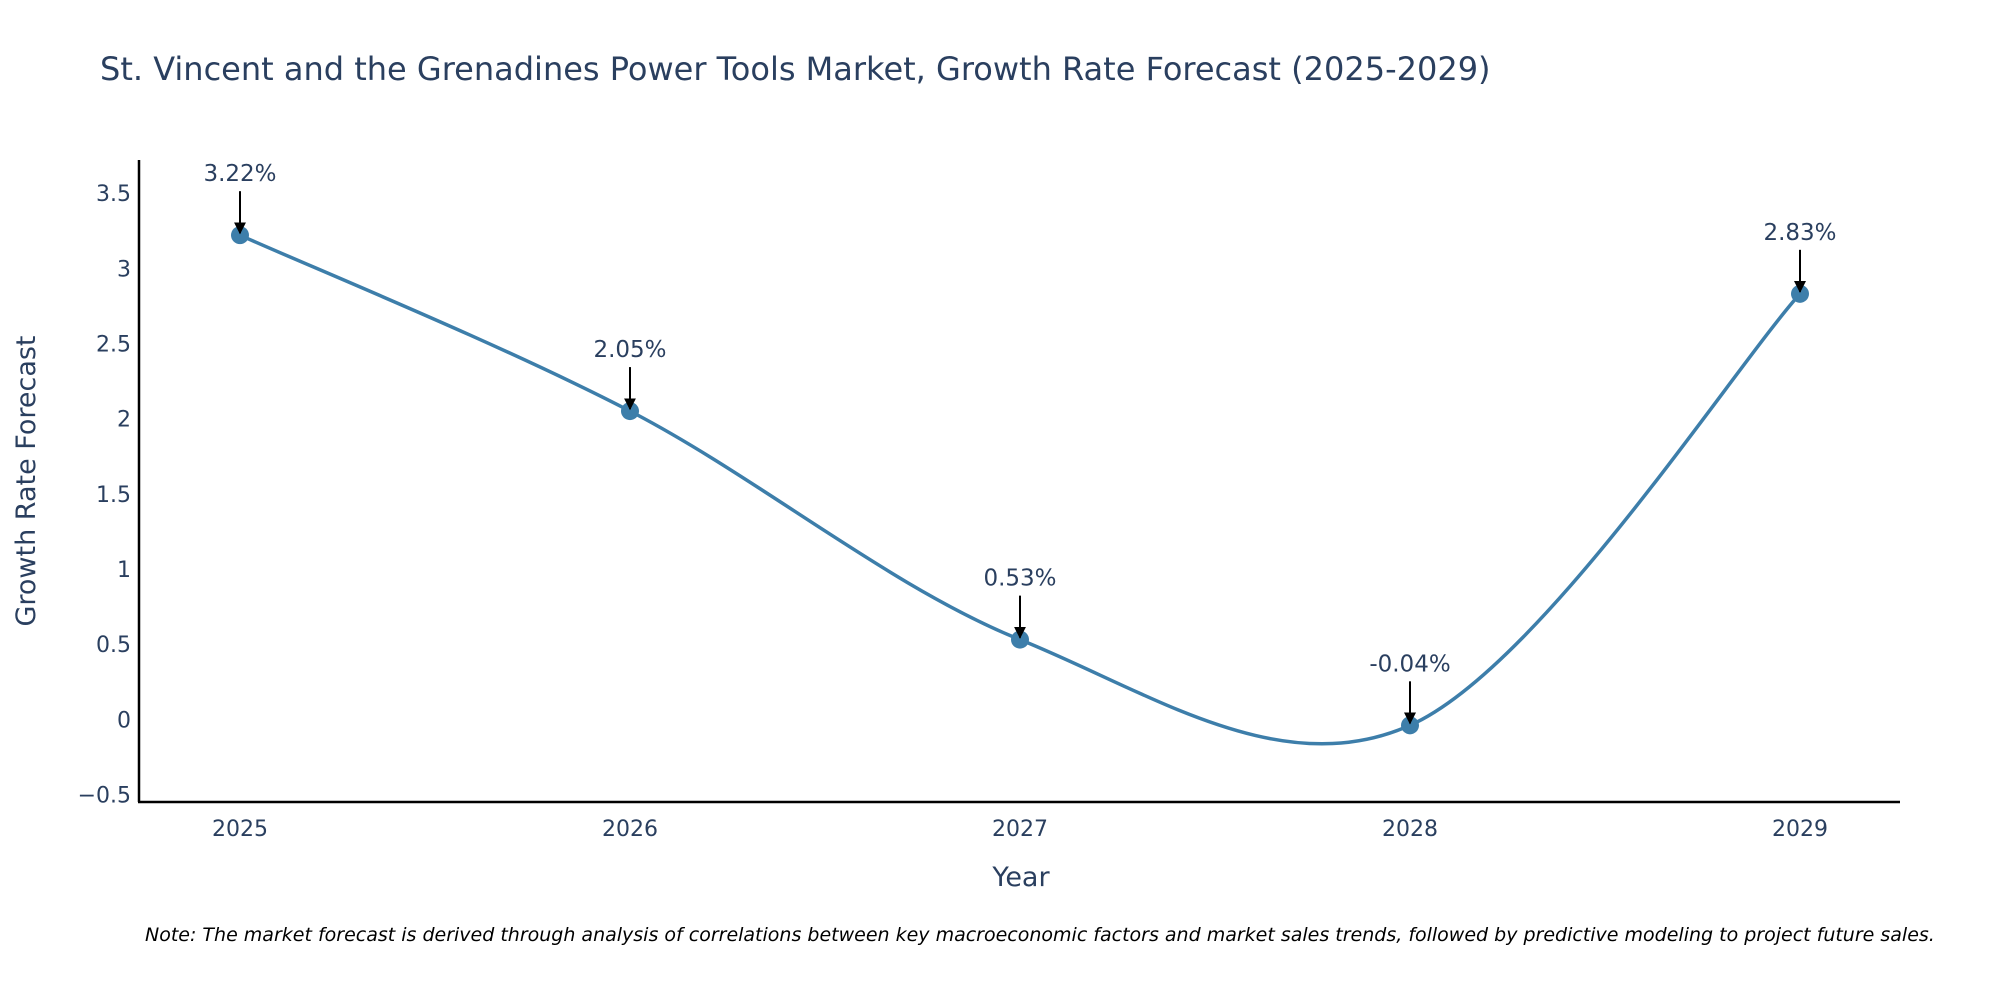  Describe the element at coordinates (113, 194) in the screenshot. I see `y-tick-label: 3.5` at that location.